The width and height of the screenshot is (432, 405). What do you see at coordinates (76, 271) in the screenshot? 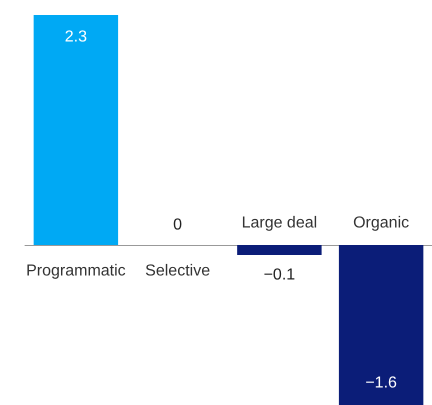
I see `x-tick-label: Programmatic` at bounding box center [76, 271].